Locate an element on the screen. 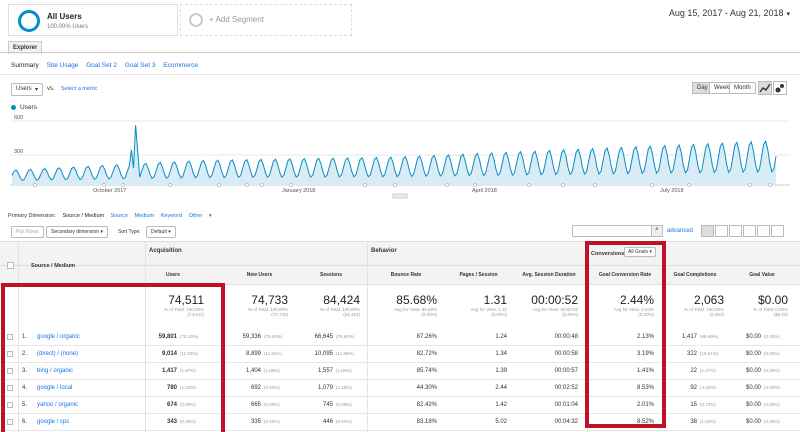 The image size is (800, 432). tab-divider is located at coordinates (400, 52).